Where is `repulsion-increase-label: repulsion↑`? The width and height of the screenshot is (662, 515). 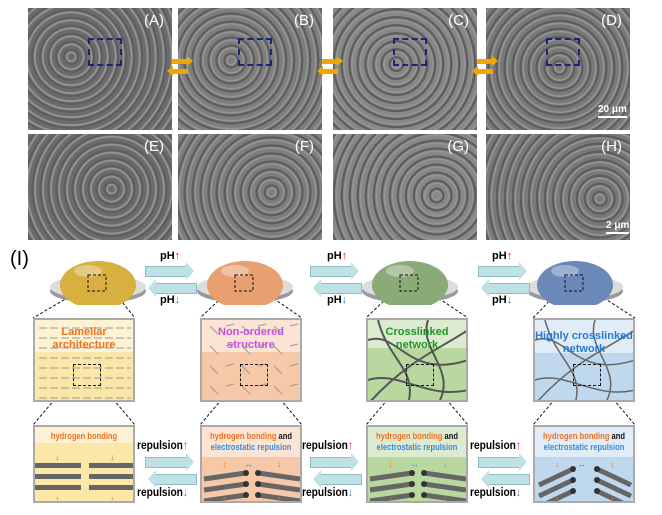
repulsion-increase-label: repulsion↑ is located at coordinates (495, 445).